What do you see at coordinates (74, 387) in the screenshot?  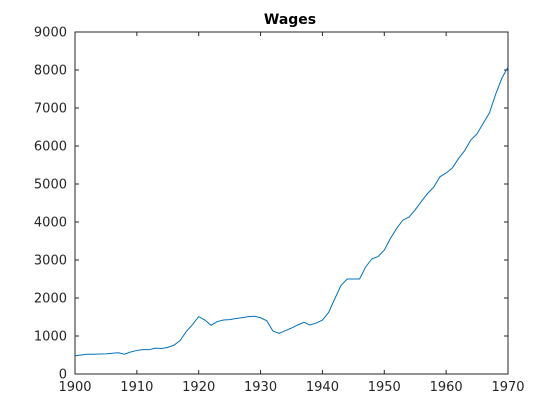 I see `x-tick-label: 1900` at bounding box center [74, 387].